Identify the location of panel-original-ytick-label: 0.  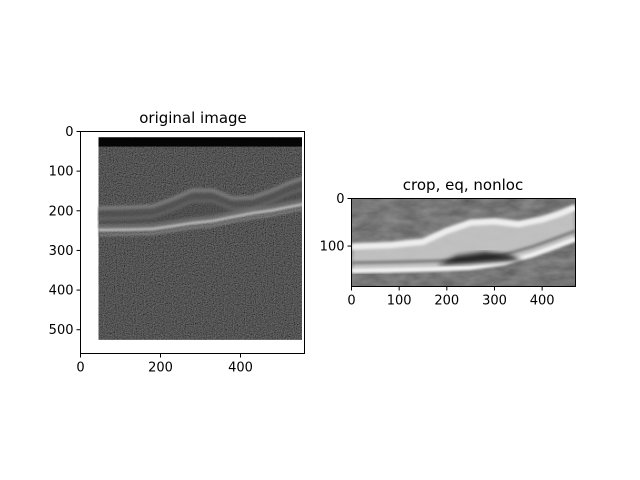
(69, 132).